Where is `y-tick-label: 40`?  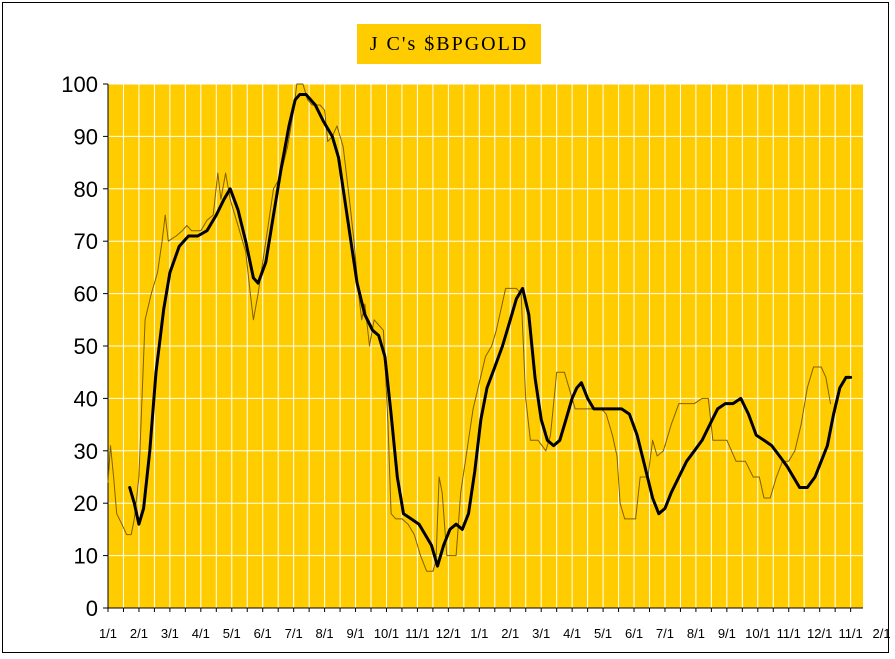 y-tick-label: 40 is located at coordinates (86, 398).